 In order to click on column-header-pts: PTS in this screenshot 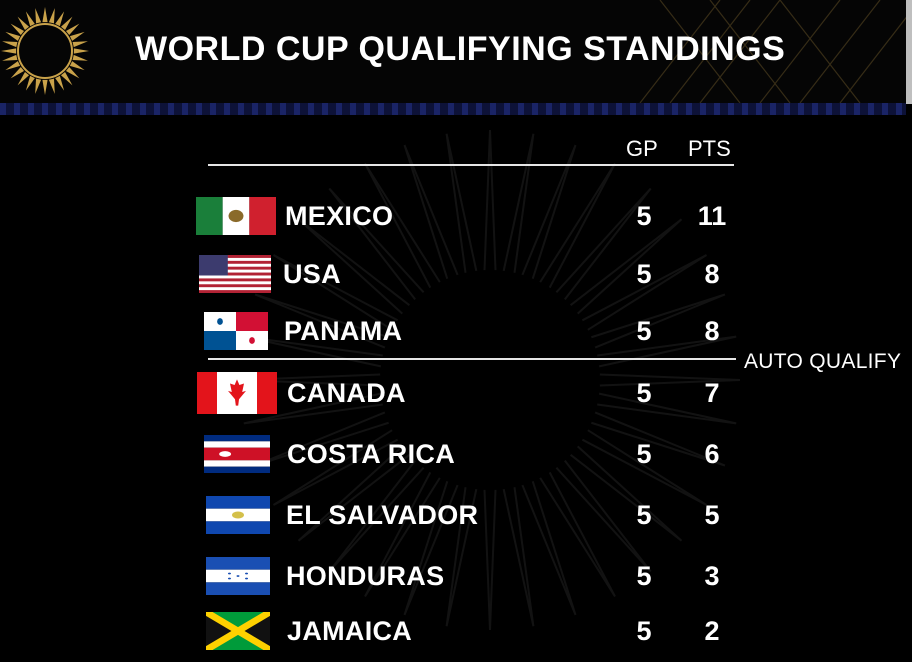, I will do `click(709, 148)`.